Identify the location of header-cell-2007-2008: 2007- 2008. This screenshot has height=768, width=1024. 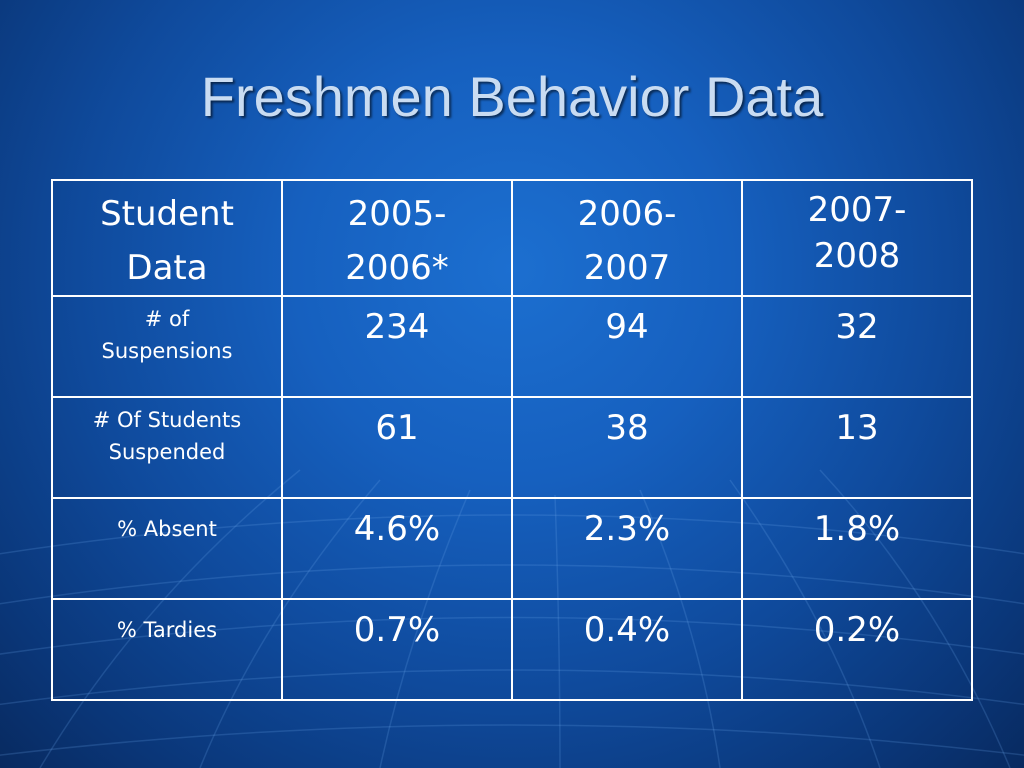
(857, 238).